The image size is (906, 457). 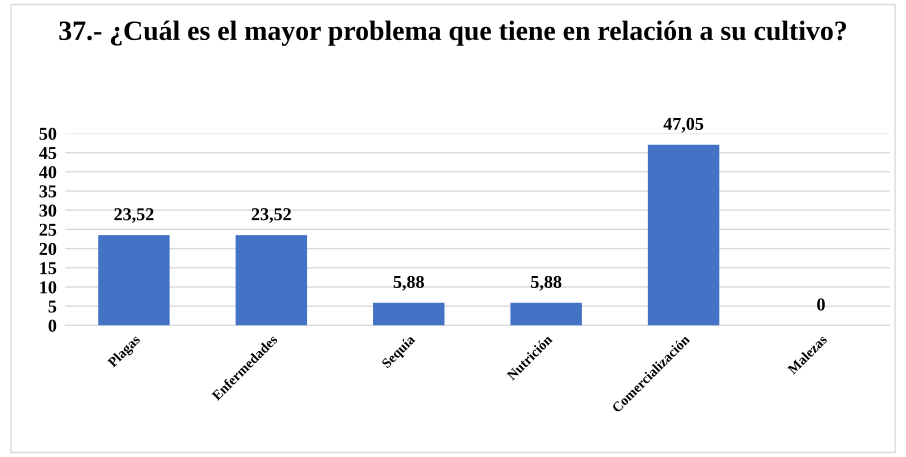 I want to click on data-label: 47,05, so click(x=684, y=125).